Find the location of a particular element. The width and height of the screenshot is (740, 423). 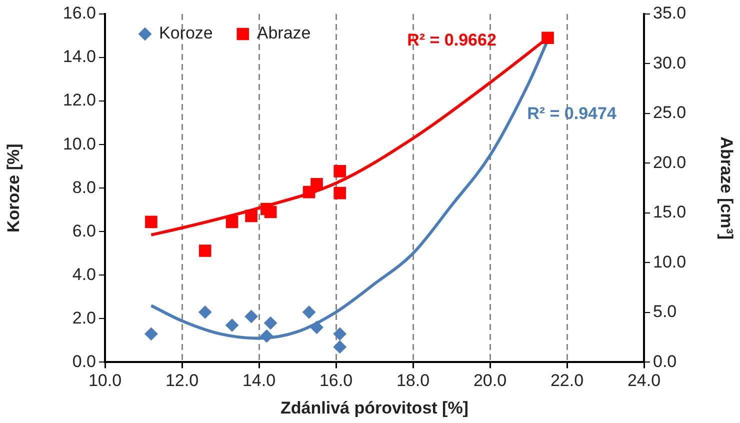

y-tick-label: 10.0 is located at coordinates (79, 144).